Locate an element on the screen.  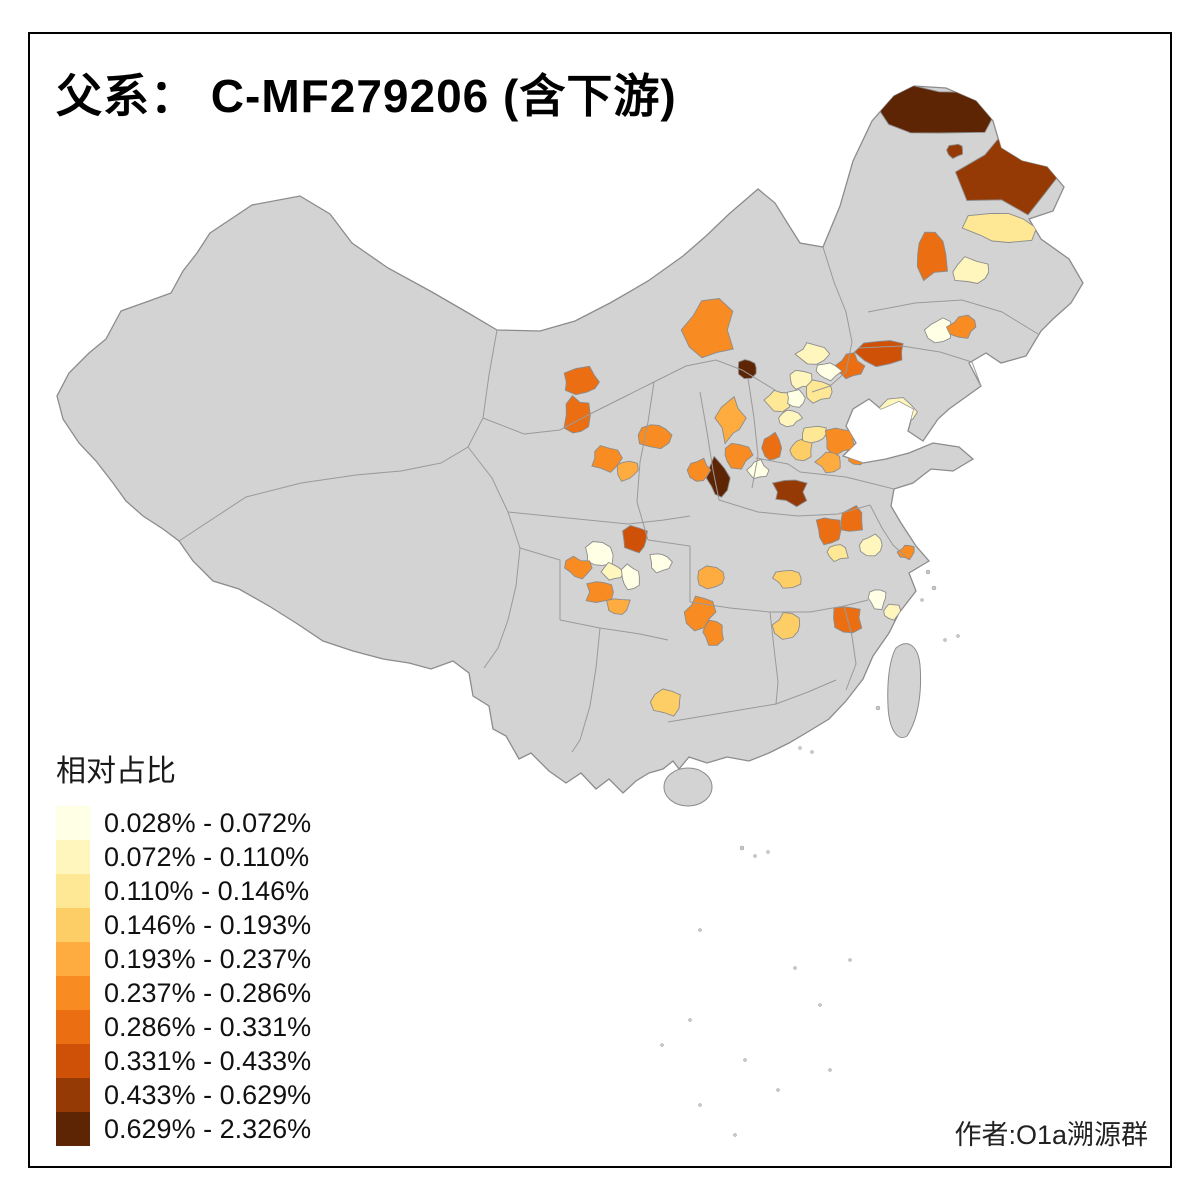
attribution: 作者:O1a溯源群 is located at coordinates (1051, 1135).